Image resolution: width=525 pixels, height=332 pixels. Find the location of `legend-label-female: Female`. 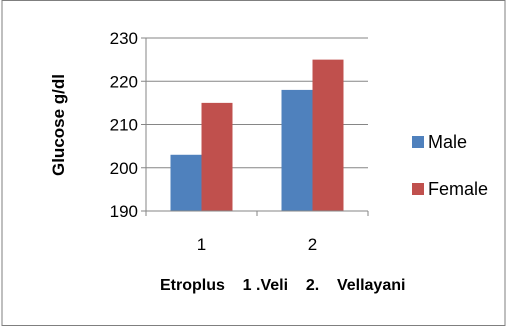

legend-label-female: Female is located at coordinates (458, 189).